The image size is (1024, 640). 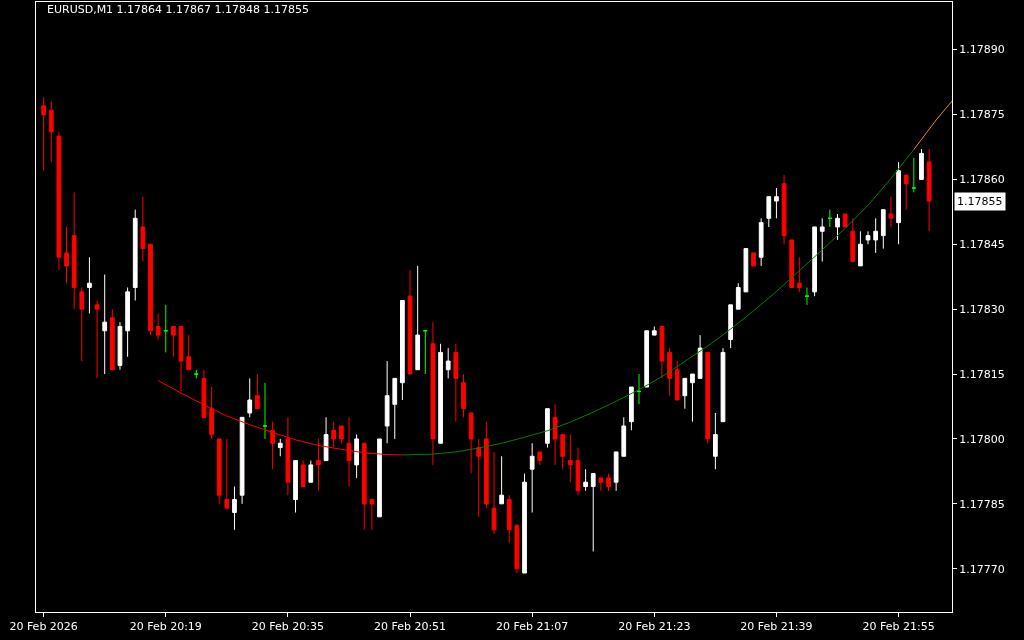 What do you see at coordinates (982, 374) in the screenshot?
I see `y-tick-label: 1.17815` at bounding box center [982, 374].